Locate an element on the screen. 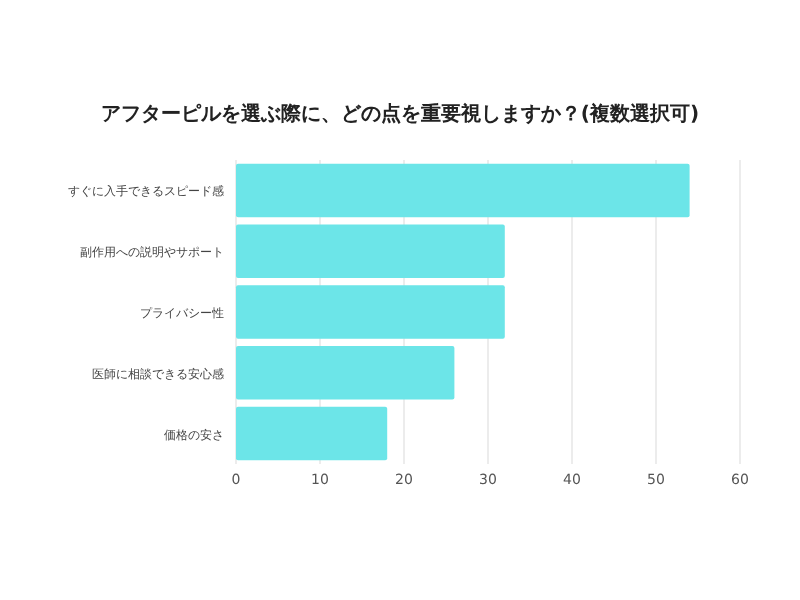 The width and height of the screenshot is (800, 600). chart-title: アフターピルを選ぶ際に、どの点を重要視しますか？(複数選択可) is located at coordinates (400, 114).